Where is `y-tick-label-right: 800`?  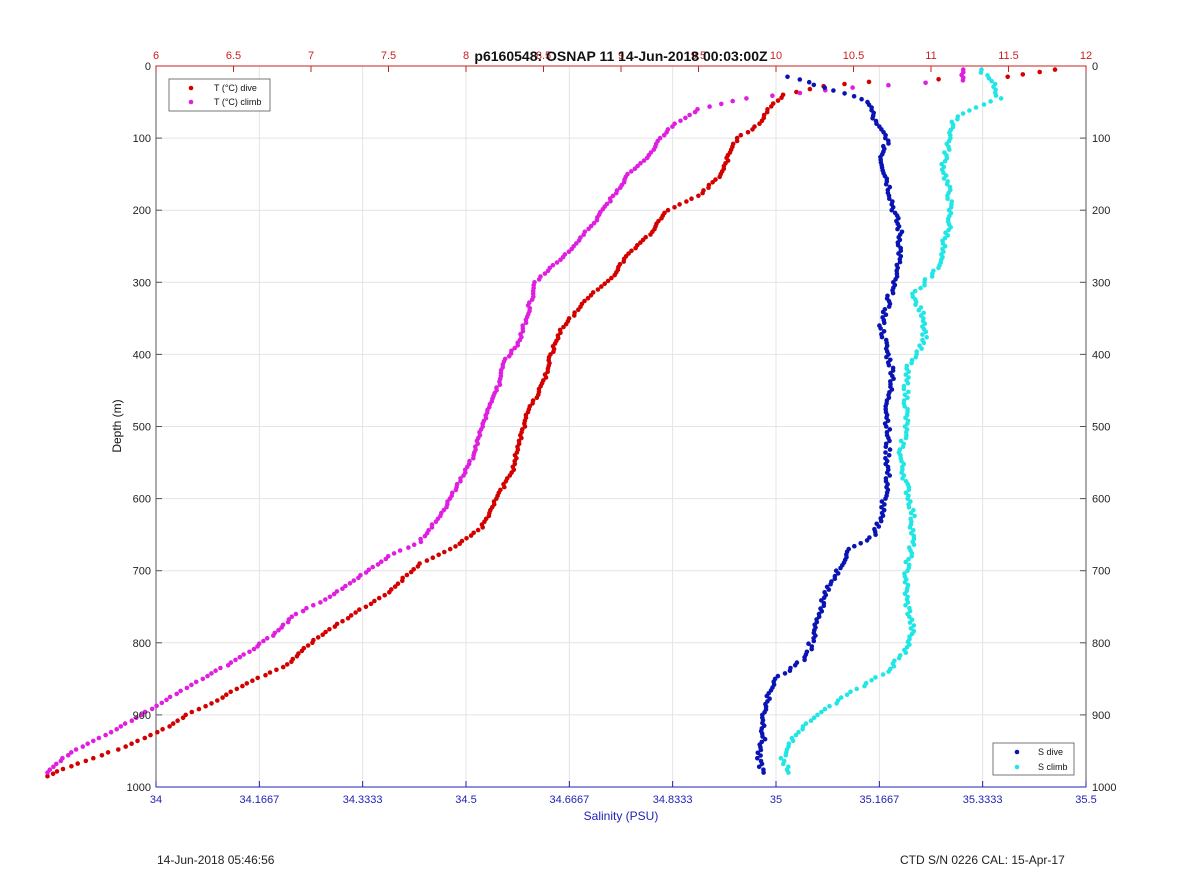 y-tick-label-right: 800 is located at coordinates (1101, 644).